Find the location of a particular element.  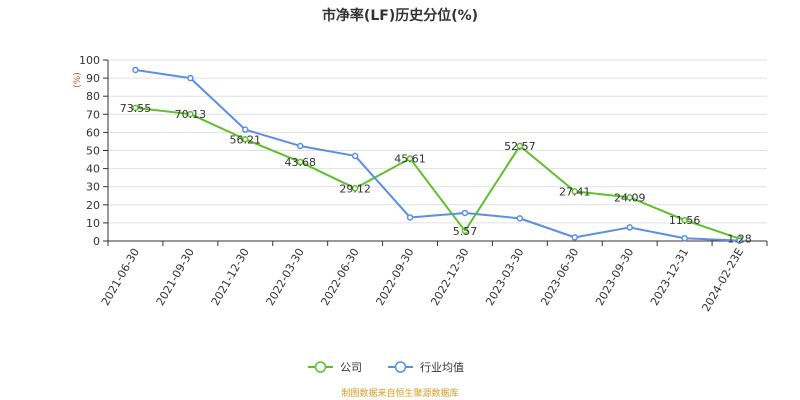

footer-source-note: 制图数据来自恒生聚源数据库 is located at coordinates (399, 393).